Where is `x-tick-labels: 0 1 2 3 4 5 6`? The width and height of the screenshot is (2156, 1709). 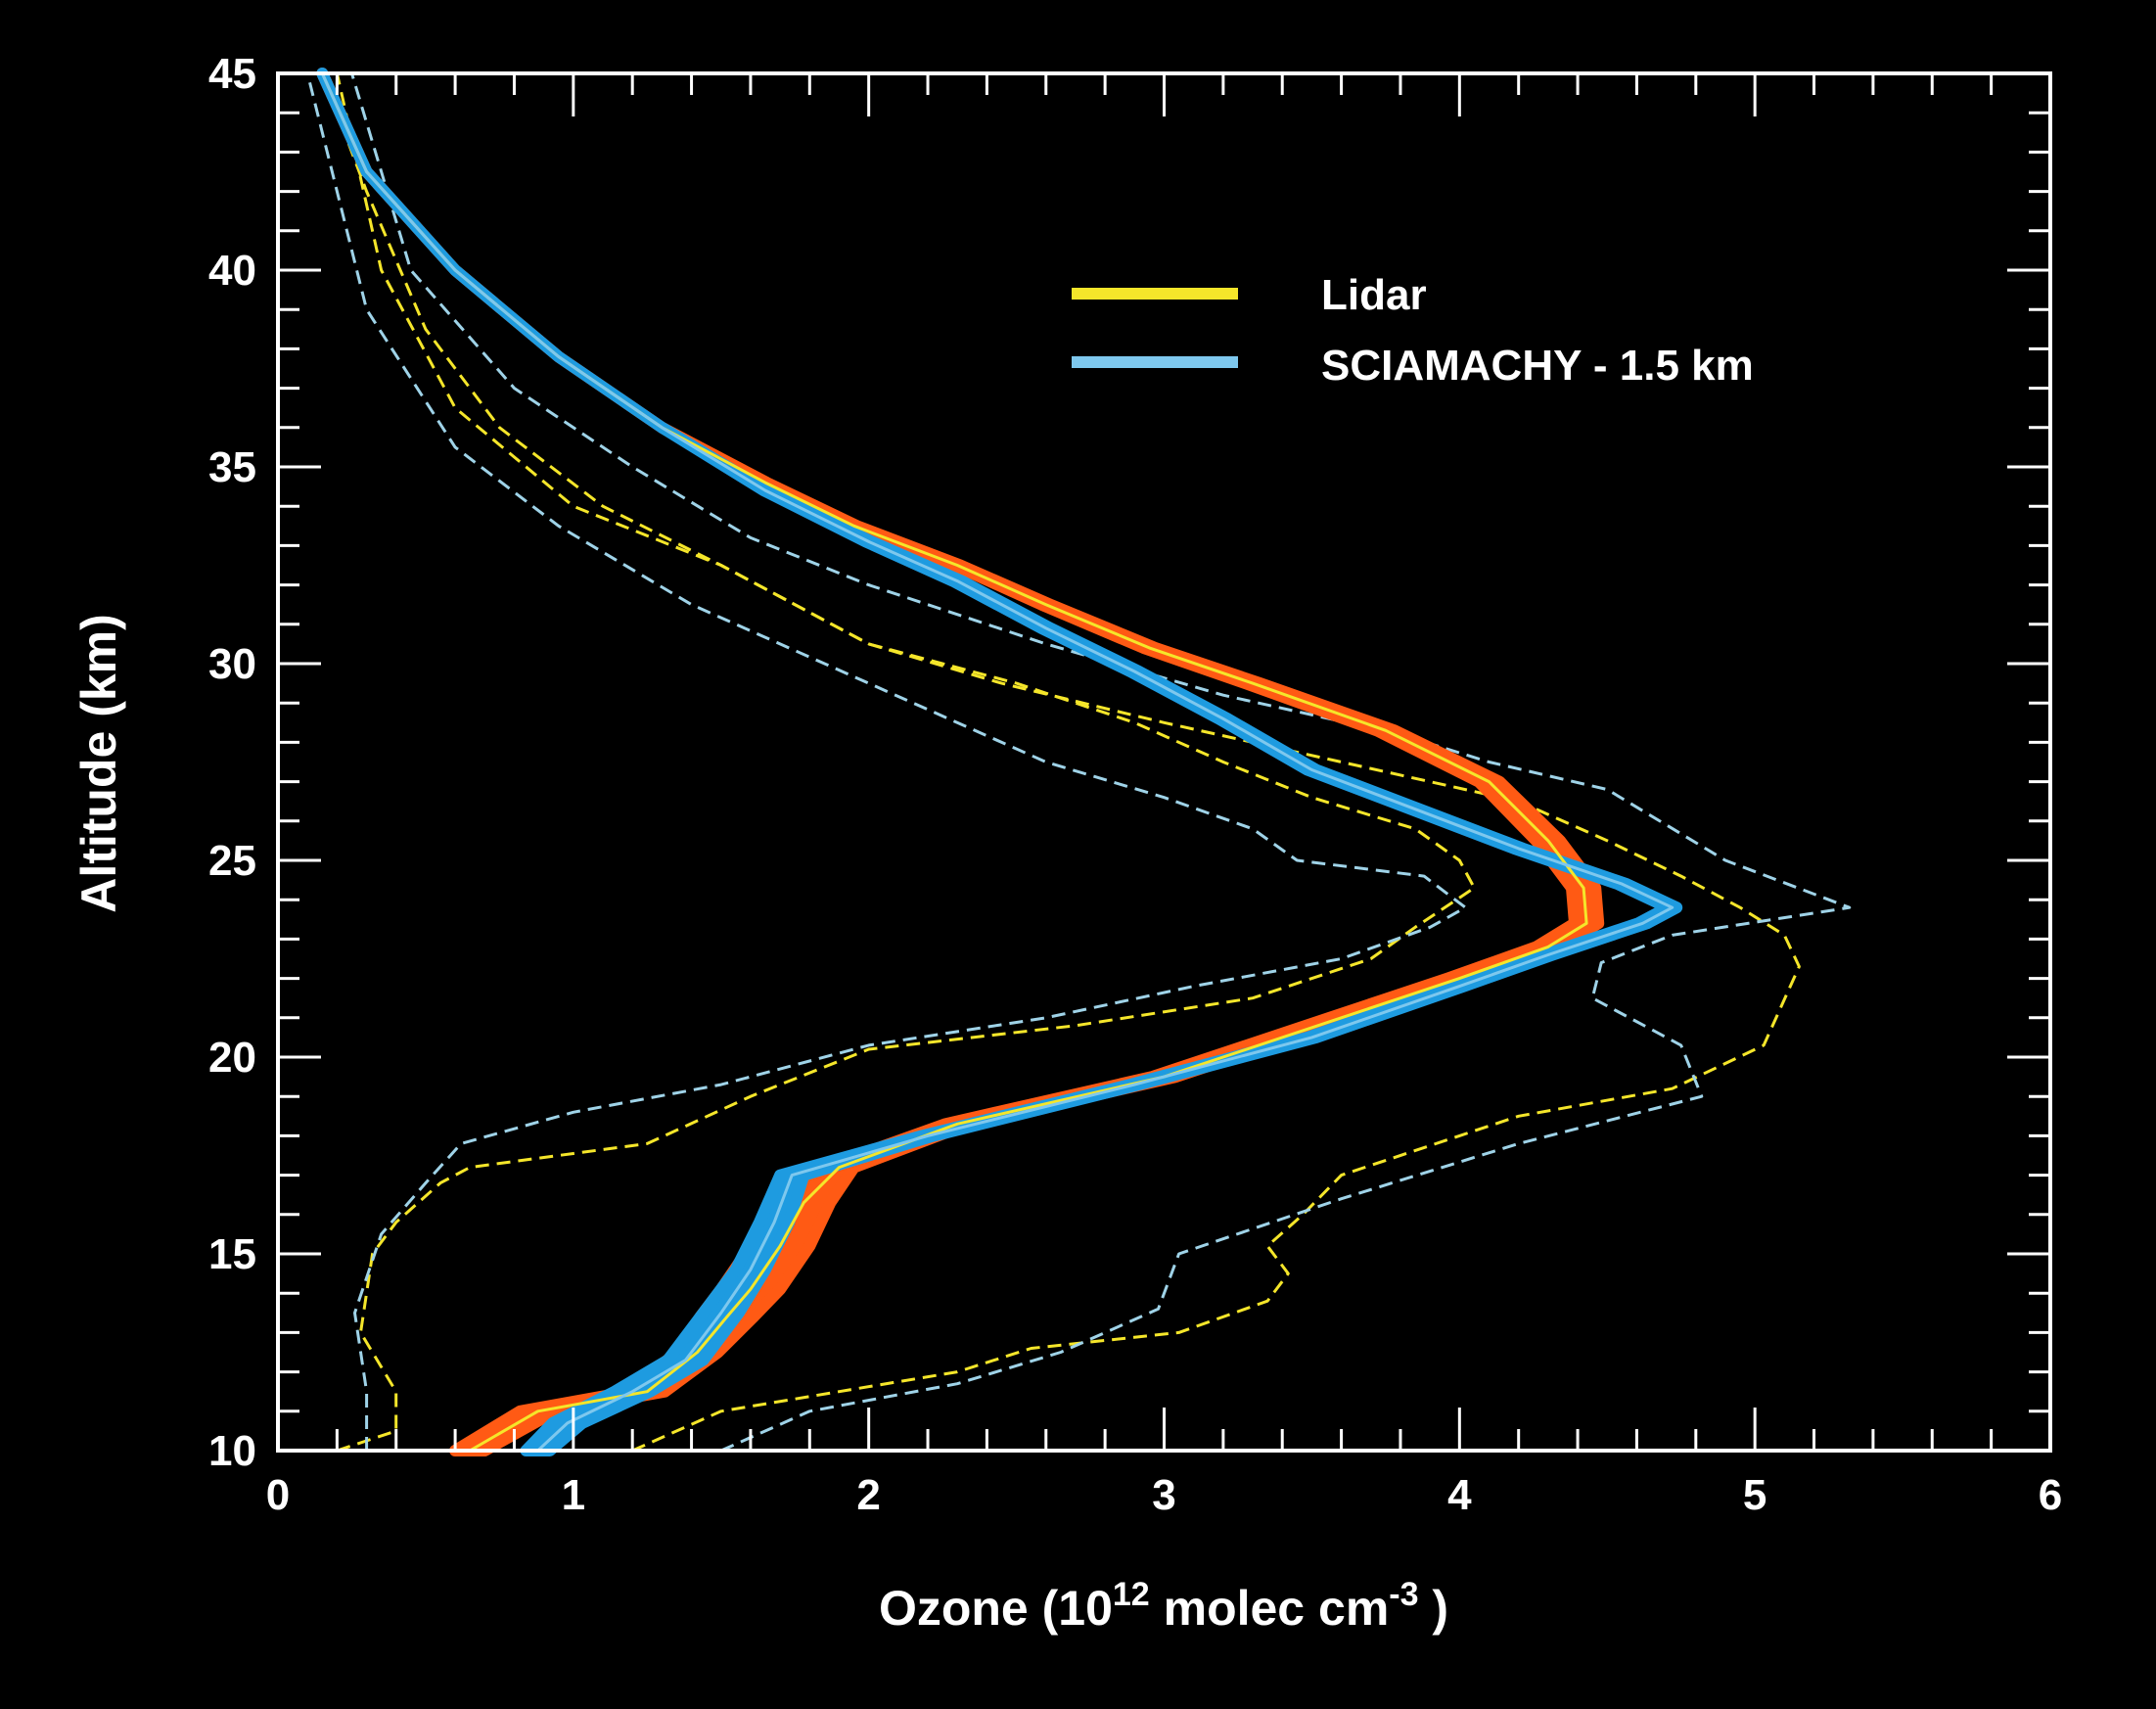 x-tick-labels: 0 1 2 3 4 5 6 is located at coordinates (1164, 1495).